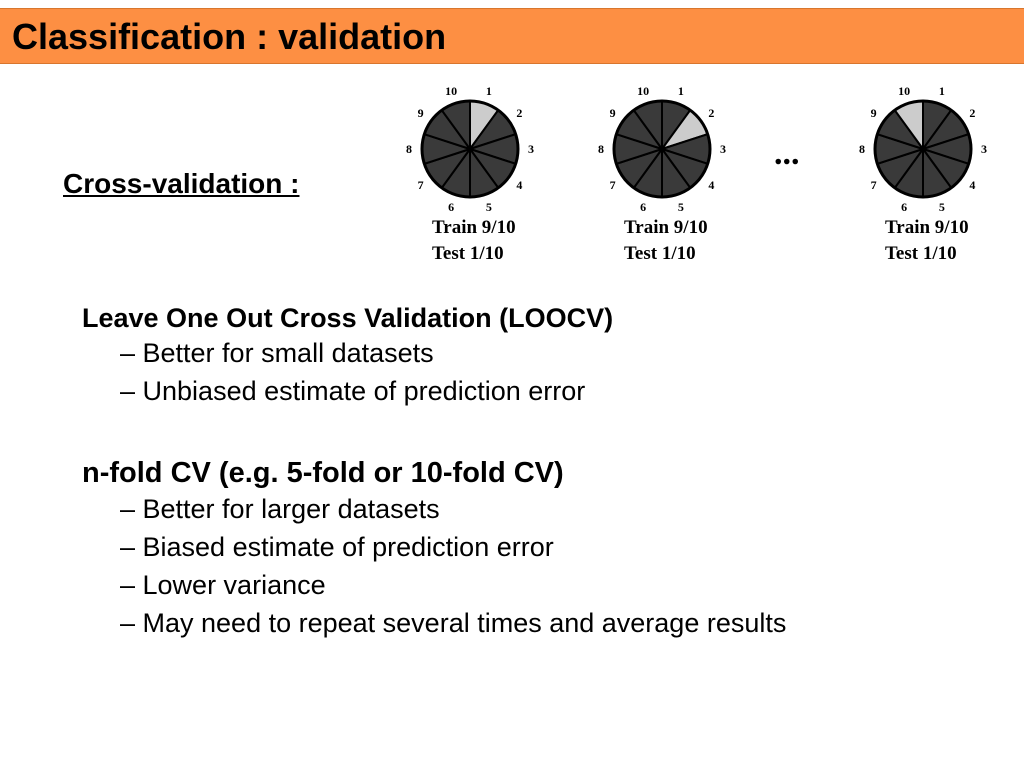  Describe the element at coordinates (181, 183) in the screenshot. I see `cross-validation-label: Cross-validation :` at that location.